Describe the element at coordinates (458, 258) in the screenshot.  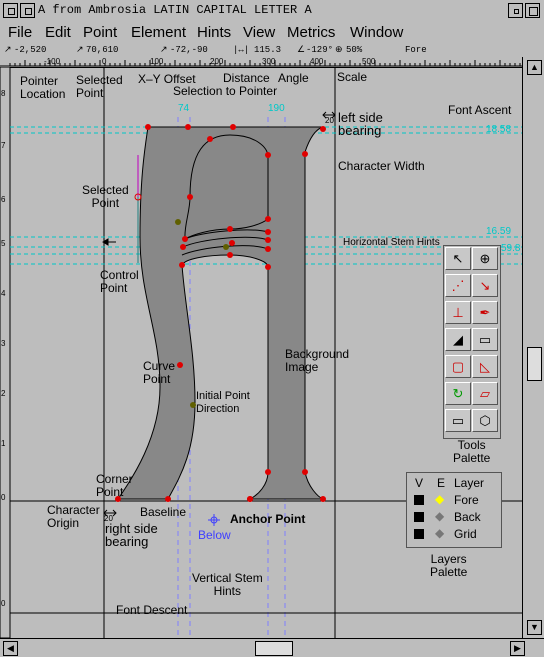
I see `pointer-tool: ↖` at that location.